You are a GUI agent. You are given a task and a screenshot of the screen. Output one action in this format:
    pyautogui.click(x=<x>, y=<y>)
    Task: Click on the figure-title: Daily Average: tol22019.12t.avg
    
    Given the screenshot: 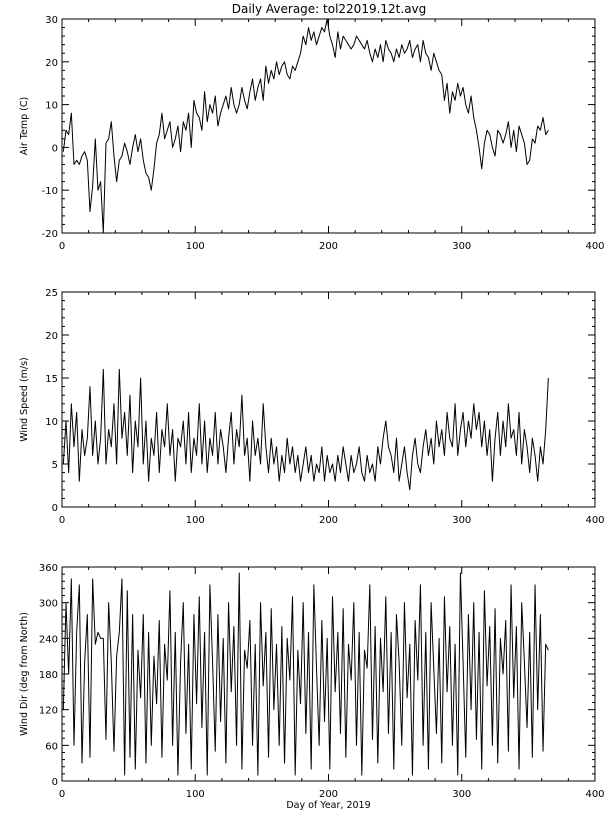 What is the action you would take?
    pyautogui.click(x=329, y=9)
    